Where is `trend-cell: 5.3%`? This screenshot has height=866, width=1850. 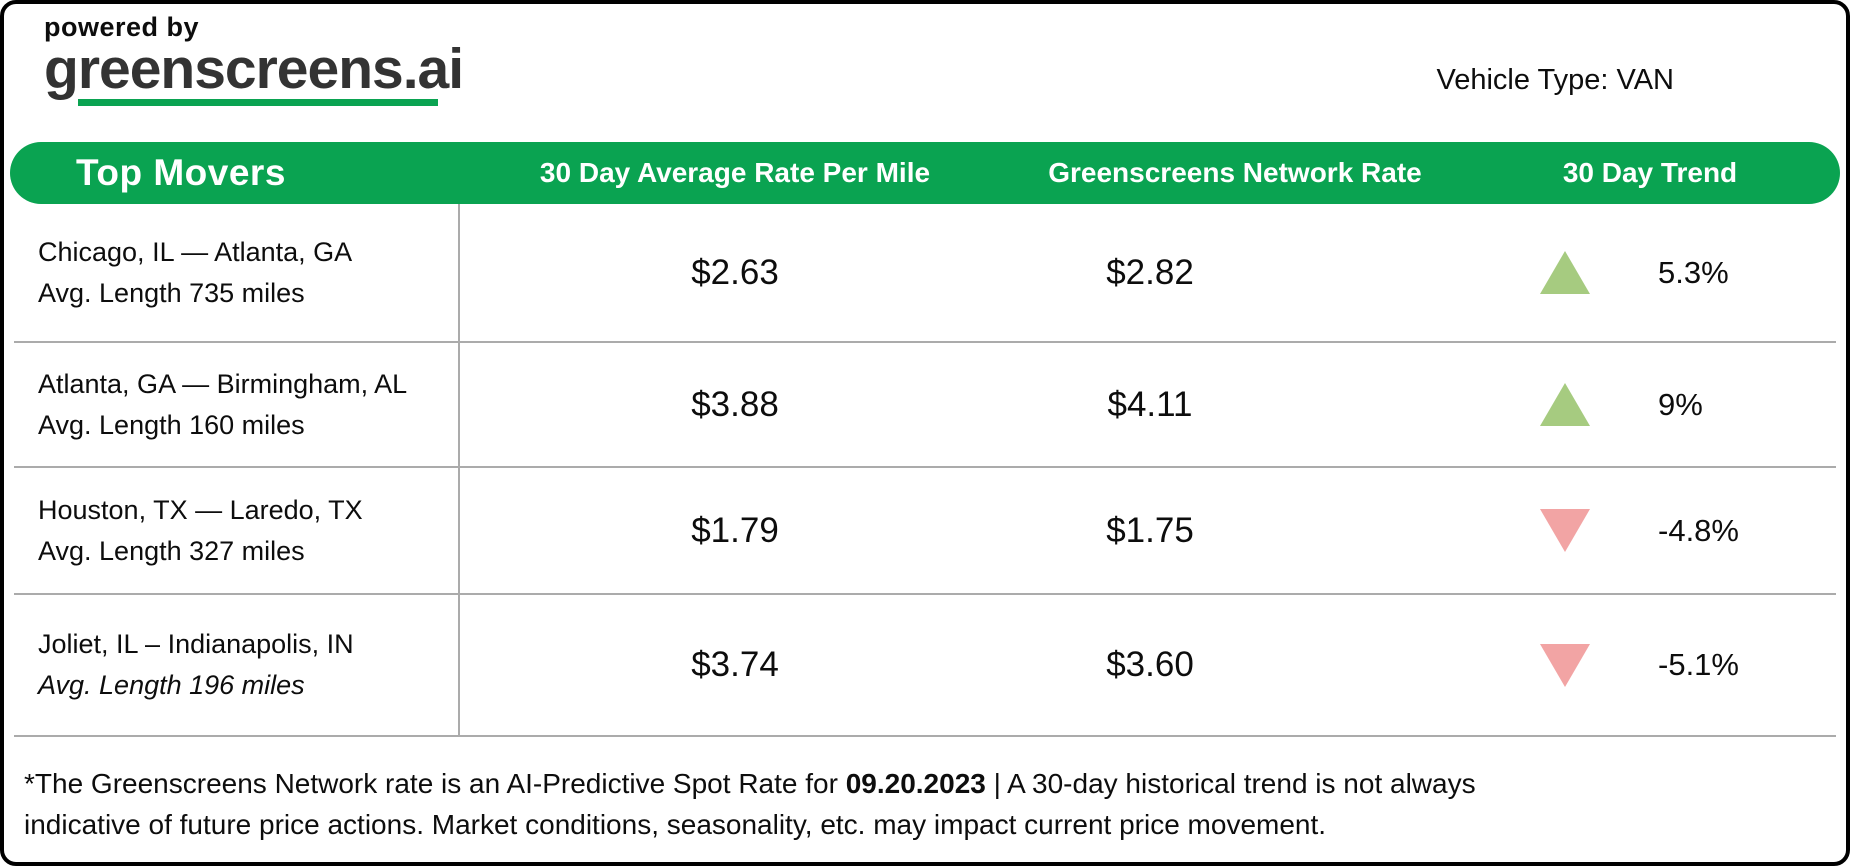
trend-cell: 5.3% is located at coordinates (1648, 272).